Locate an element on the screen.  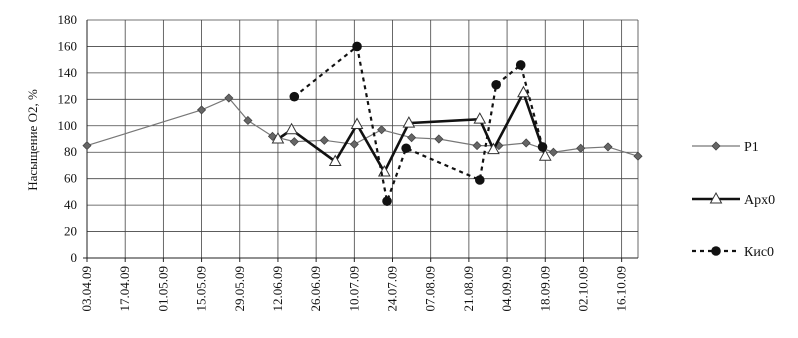
x-tick-label: 02.10.09 is located at coordinates (582, 289).